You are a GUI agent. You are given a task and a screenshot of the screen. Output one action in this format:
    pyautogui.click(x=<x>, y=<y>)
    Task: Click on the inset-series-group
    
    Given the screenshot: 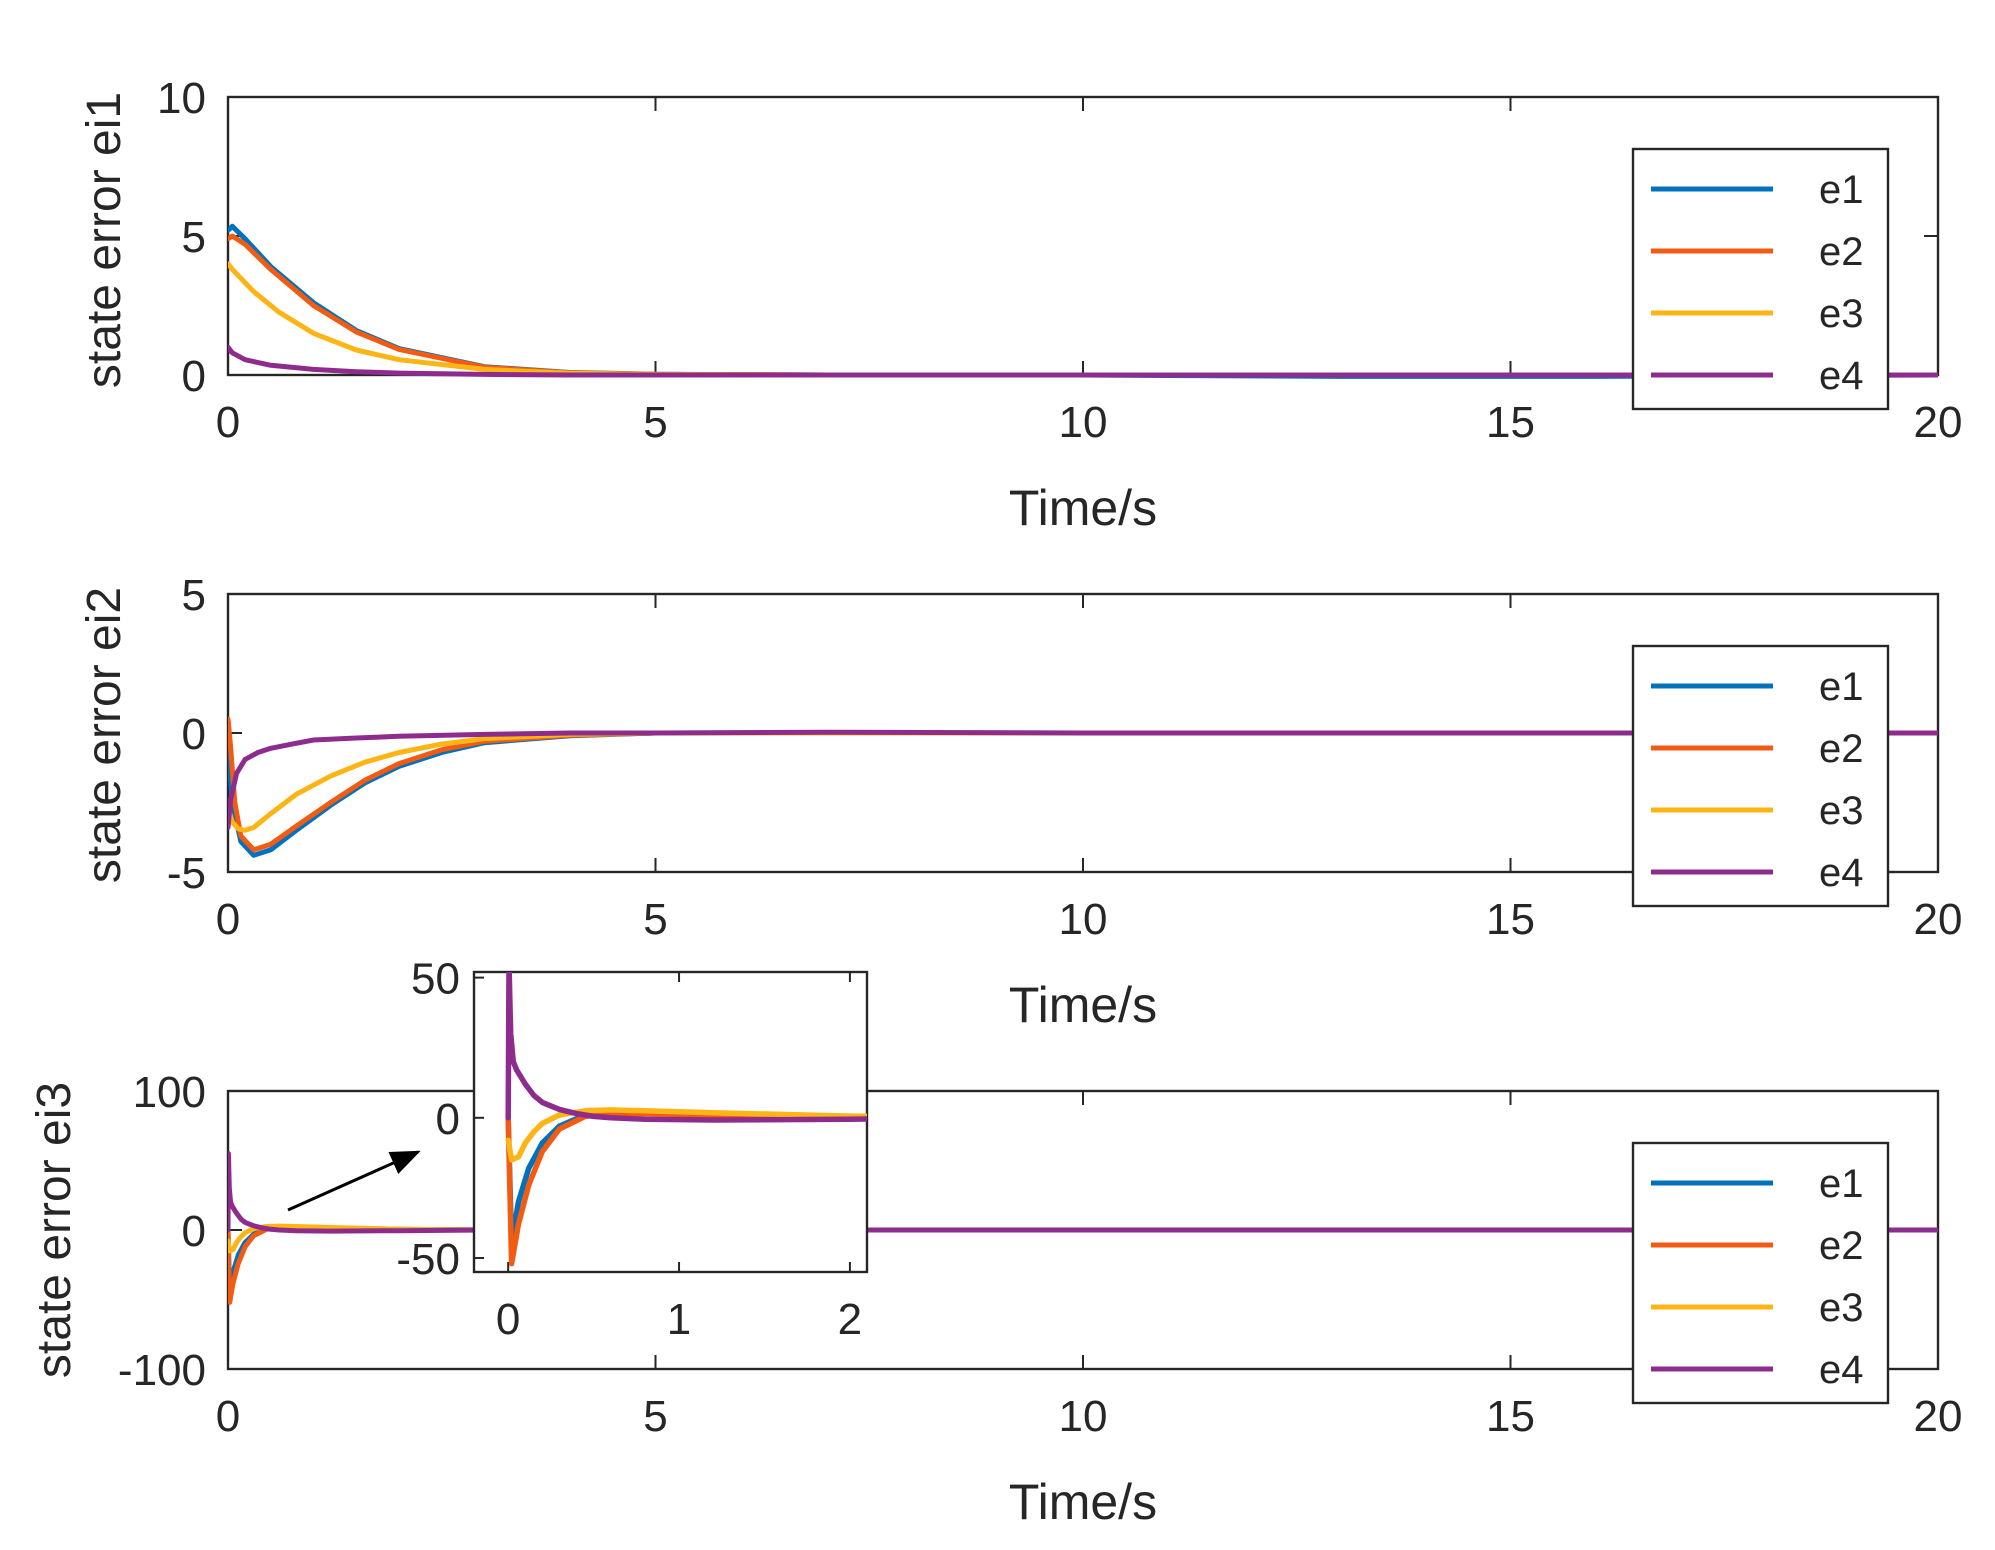 What is the action you would take?
    pyautogui.click(x=686, y=1119)
    